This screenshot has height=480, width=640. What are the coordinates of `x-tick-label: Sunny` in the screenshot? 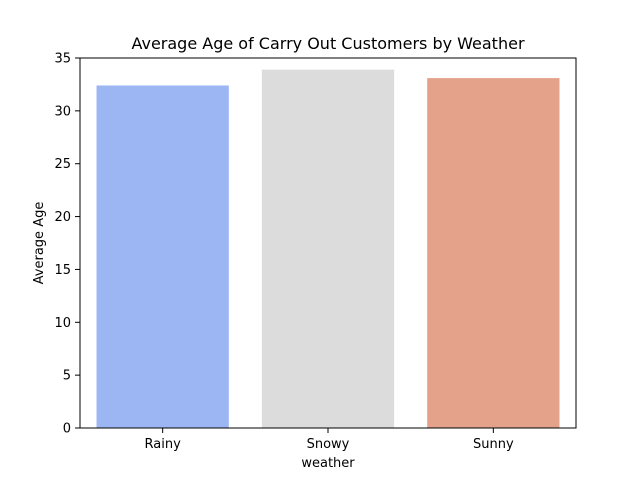 It's located at (493, 444).